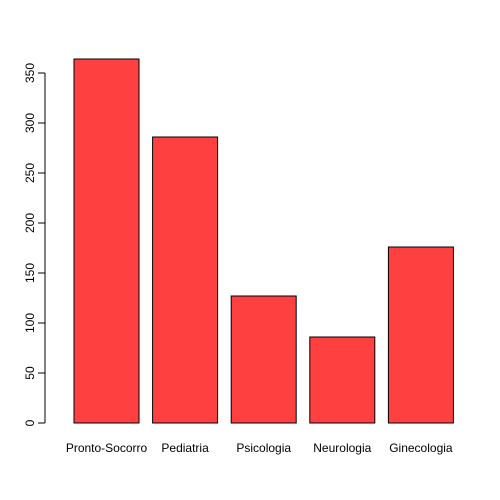  What do you see at coordinates (30, 373) in the screenshot?
I see `y-tick-label: 50` at bounding box center [30, 373].